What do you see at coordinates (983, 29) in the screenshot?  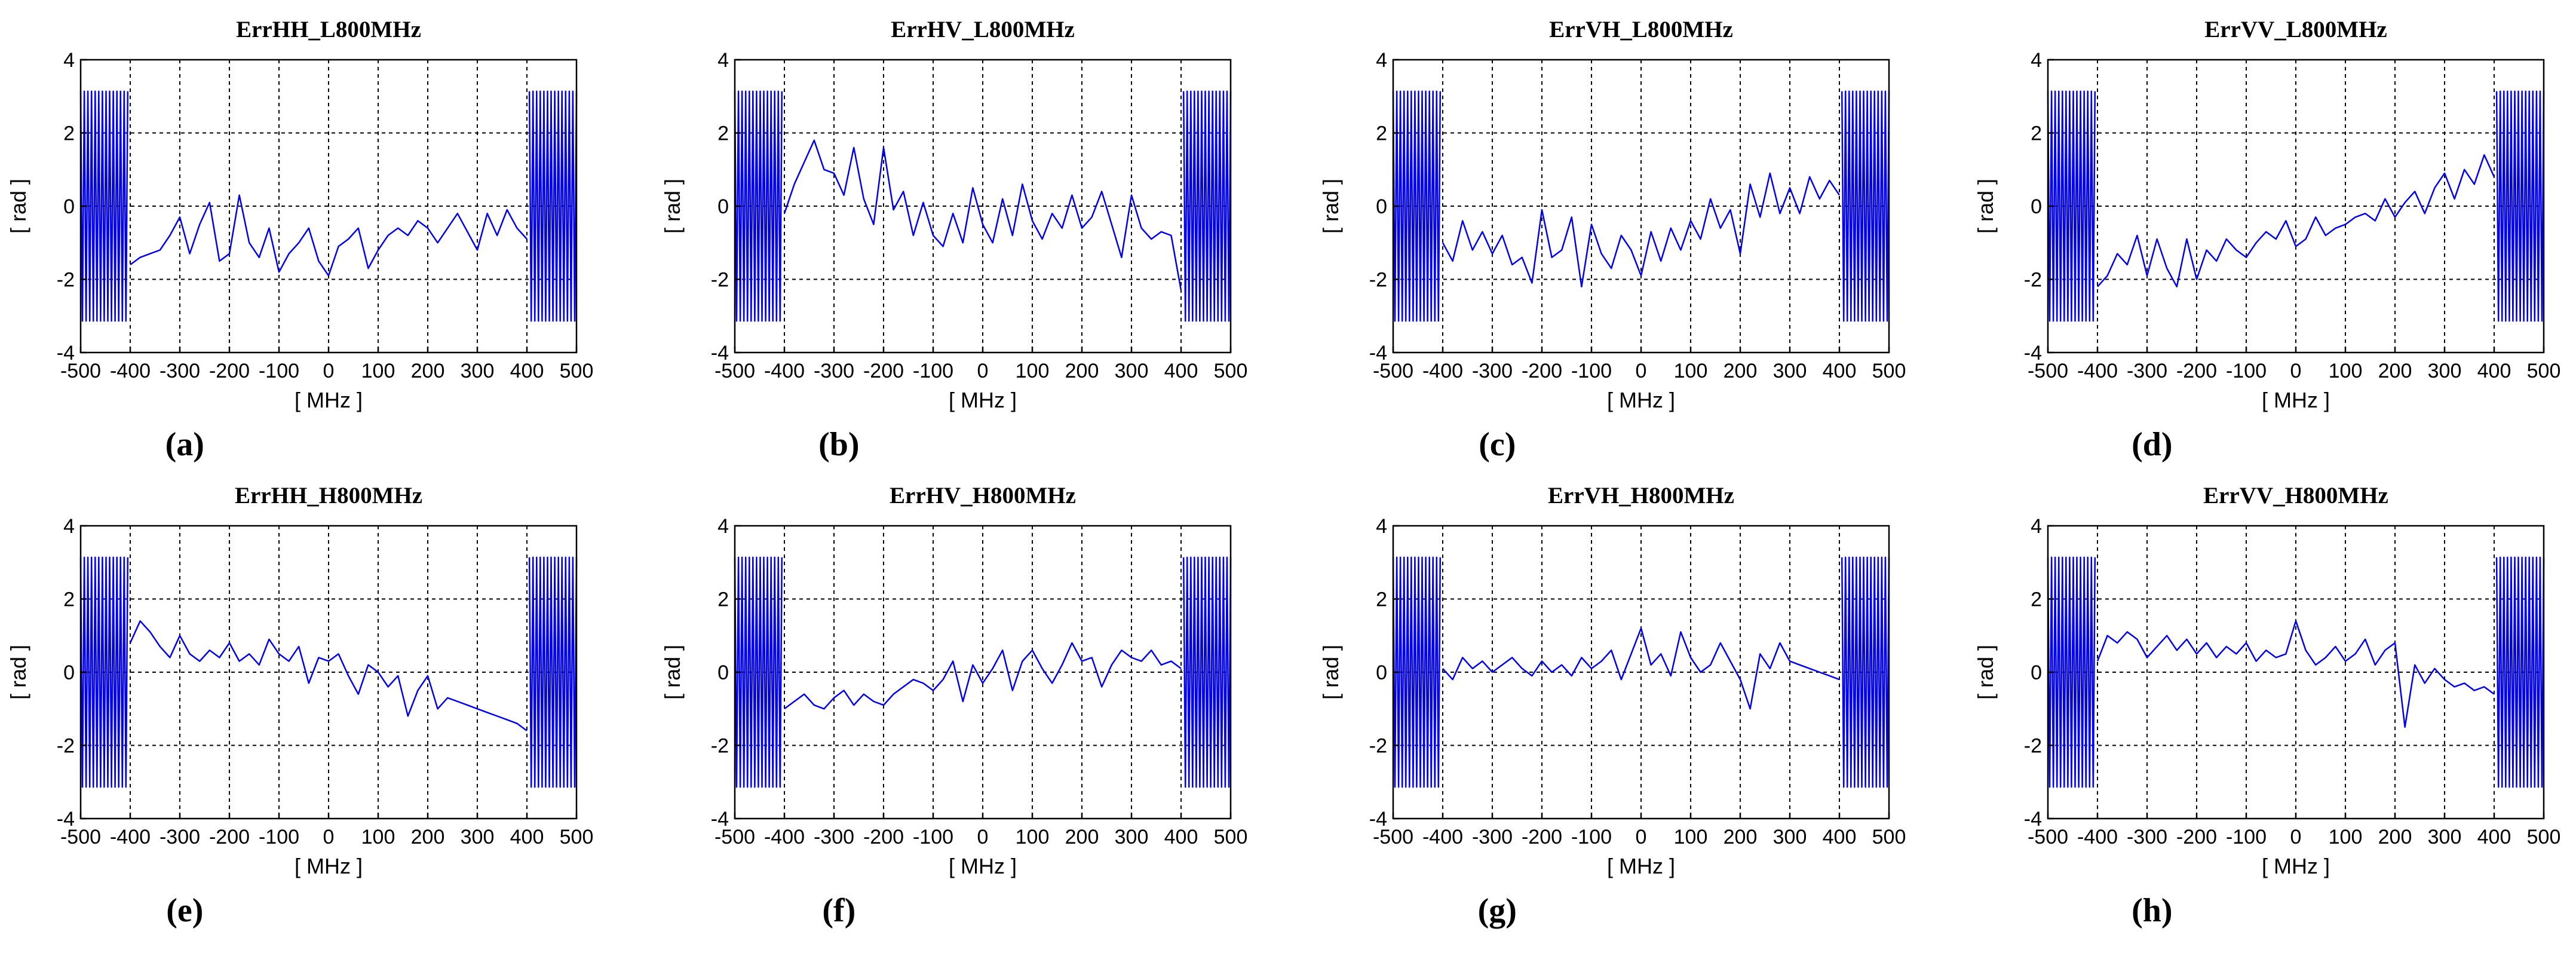 I see `chart-title: ErrHV_L800MHz` at bounding box center [983, 29].